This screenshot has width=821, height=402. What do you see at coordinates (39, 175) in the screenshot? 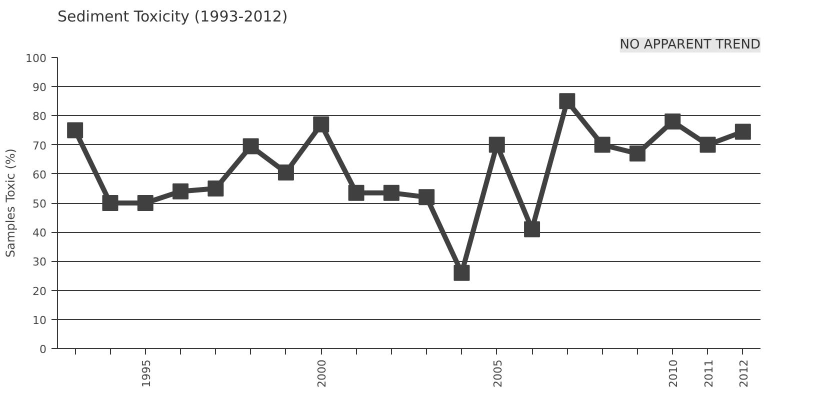
I see `y-tick-label: 60` at bounding box center [39, 175].